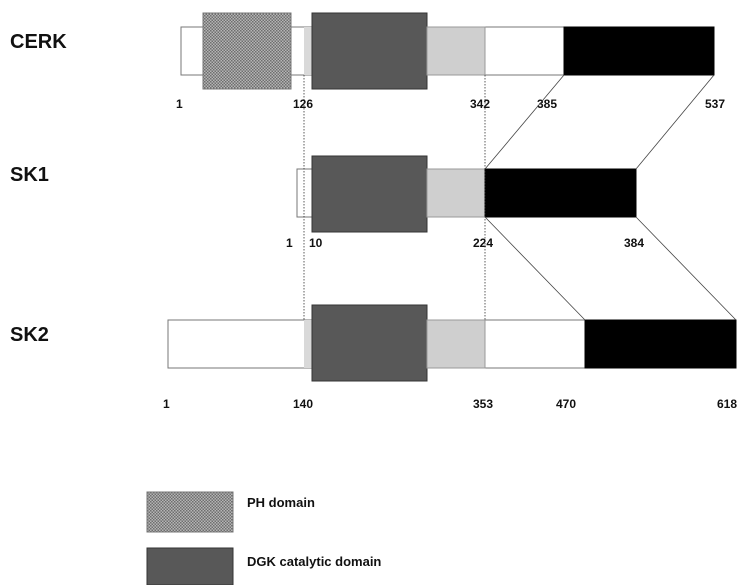 This screenshot has width=749, height=585. Describe the element at coordinates (303, 404) in the screenshot. I see `sk2-tick-140: 140` at that location.